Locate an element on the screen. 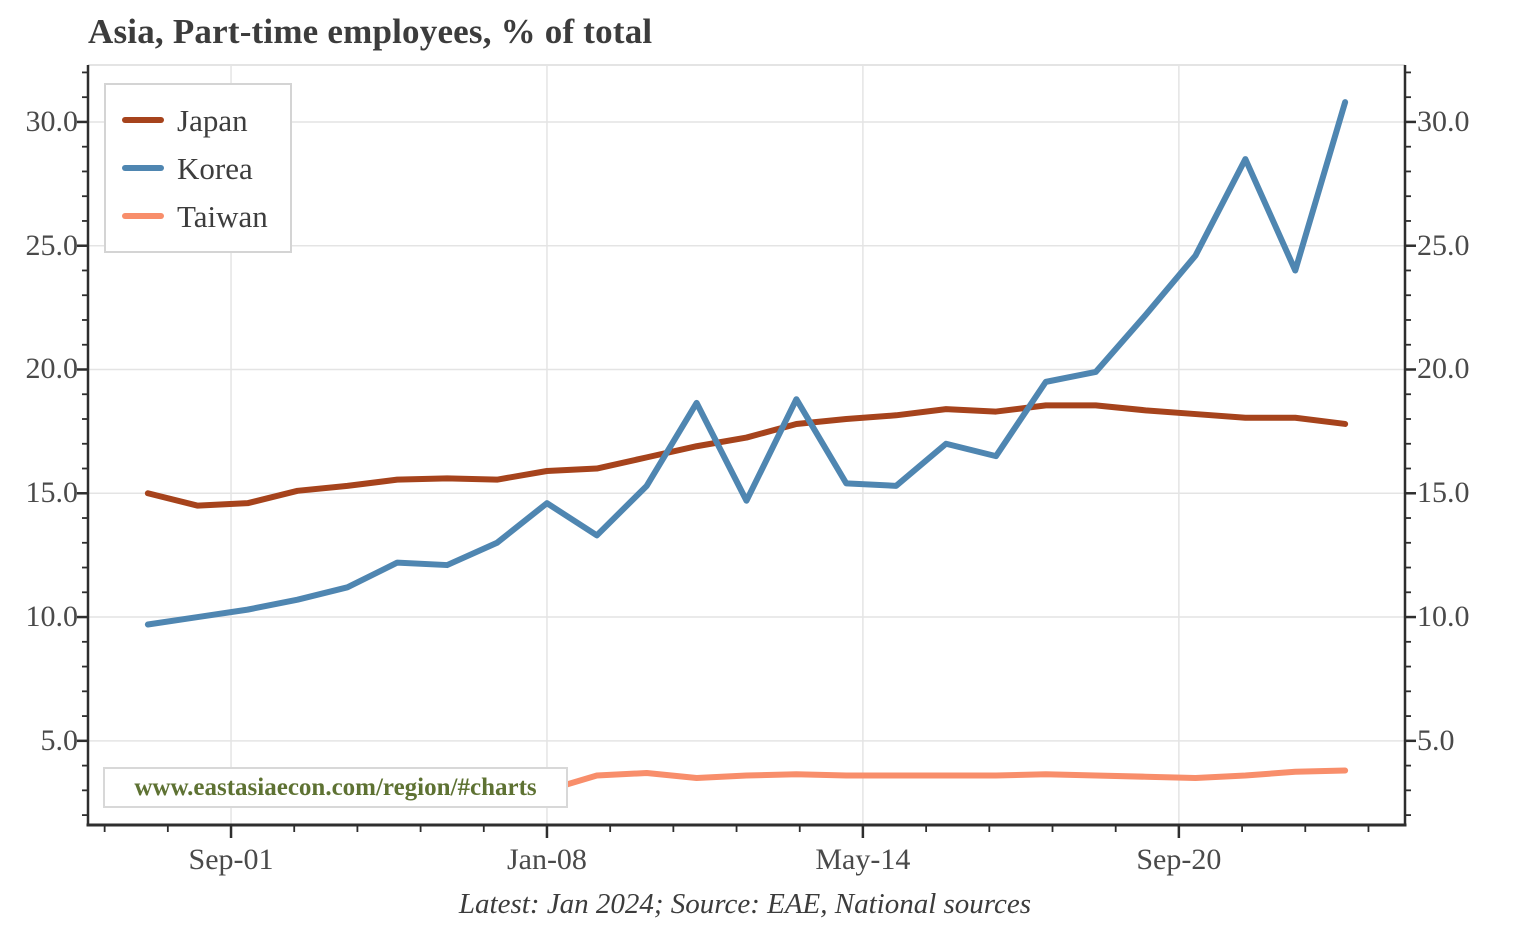 The image size is (1534, 930). legend-item-taiwan: Taiwan is located at coordinates (206, 216).